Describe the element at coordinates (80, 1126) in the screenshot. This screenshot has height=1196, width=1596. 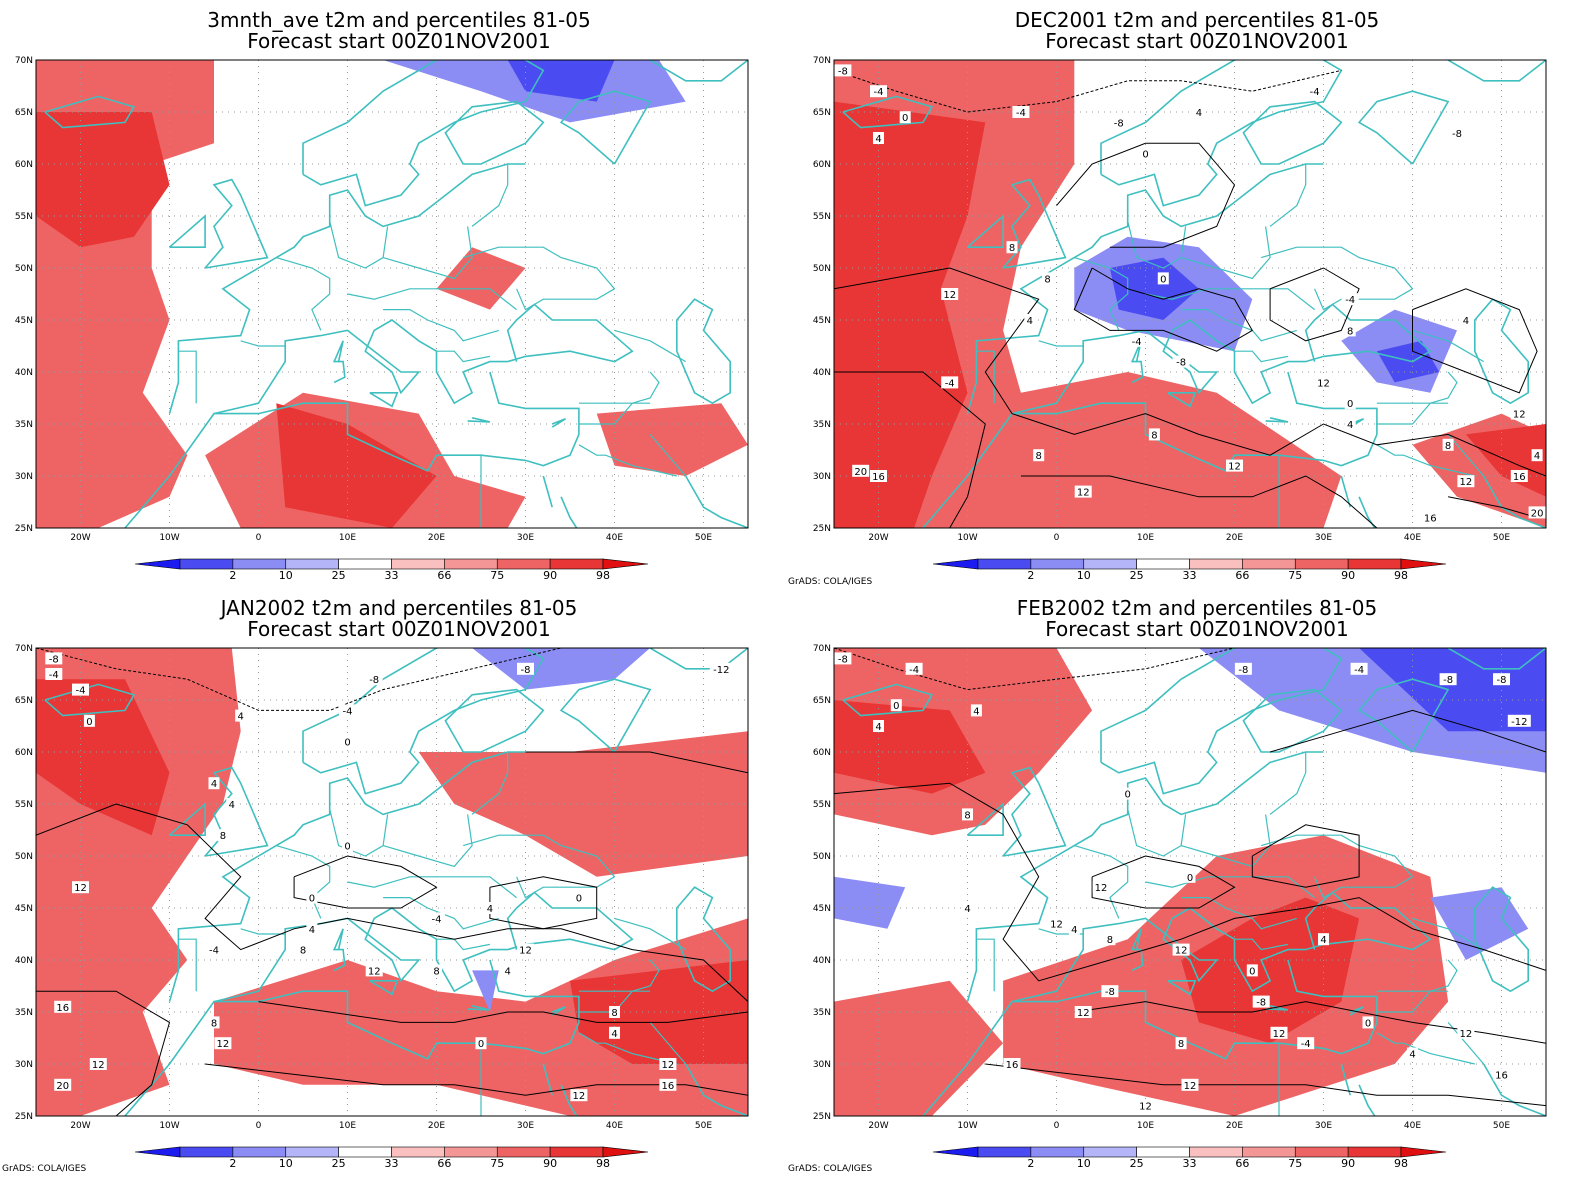
I see `lon-label: 20W` at that location.